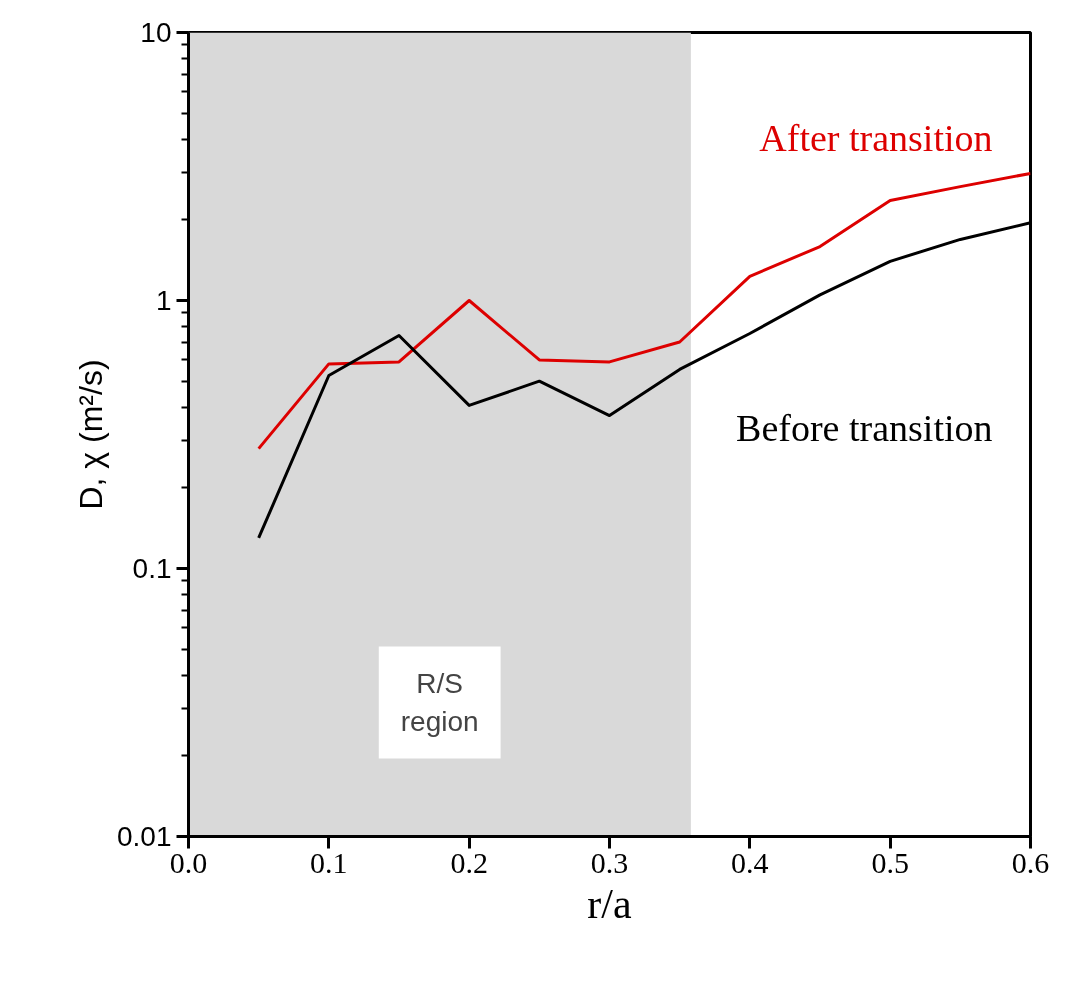 Image resolution: width=1071 pixels, height=989 pixels. I want to click on x-tick-label: 0.2, so click(469, 862).